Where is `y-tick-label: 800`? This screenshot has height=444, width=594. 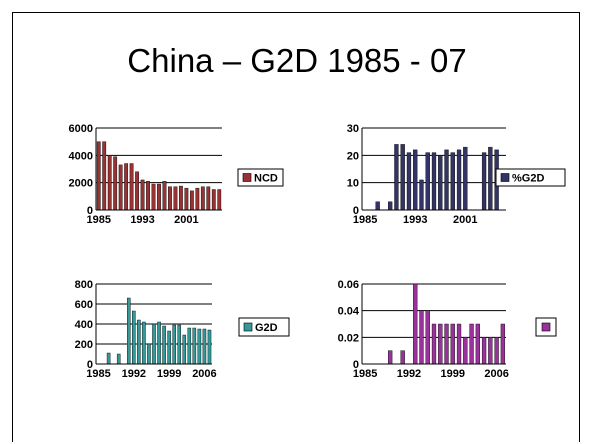
y-tick-label: 800 is located at coordinates (84, 285).